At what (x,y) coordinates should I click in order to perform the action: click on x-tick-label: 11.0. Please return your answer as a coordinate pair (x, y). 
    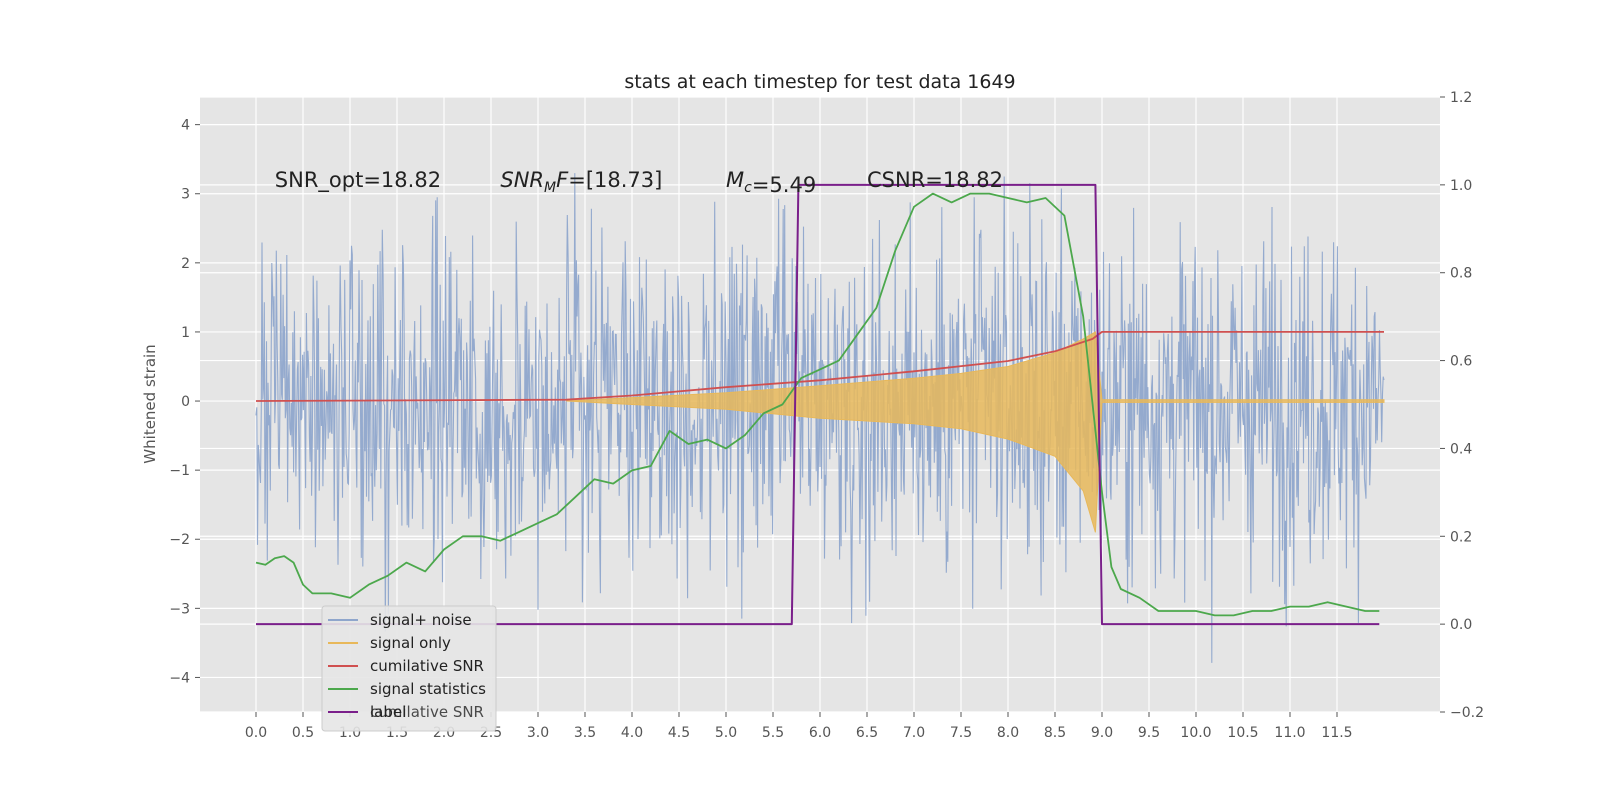
    Looking at the image, I should click on (1289, 733).